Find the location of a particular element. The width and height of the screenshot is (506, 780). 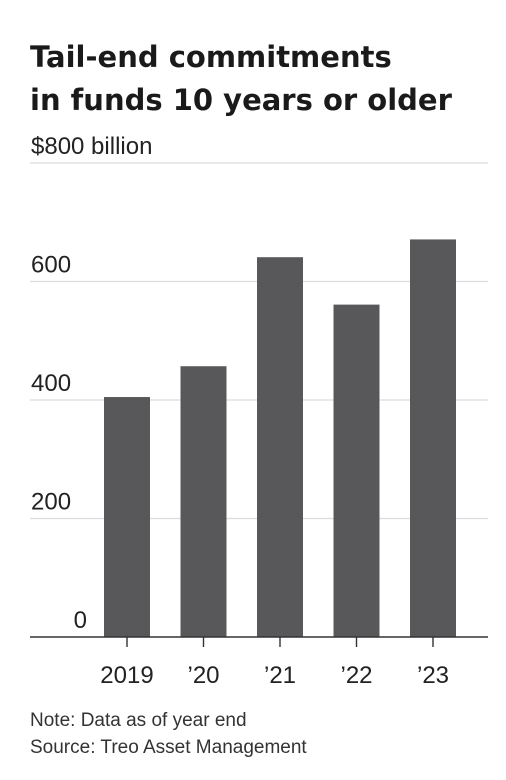

y-tick-label: 600 is located at coordinates (51, 265).